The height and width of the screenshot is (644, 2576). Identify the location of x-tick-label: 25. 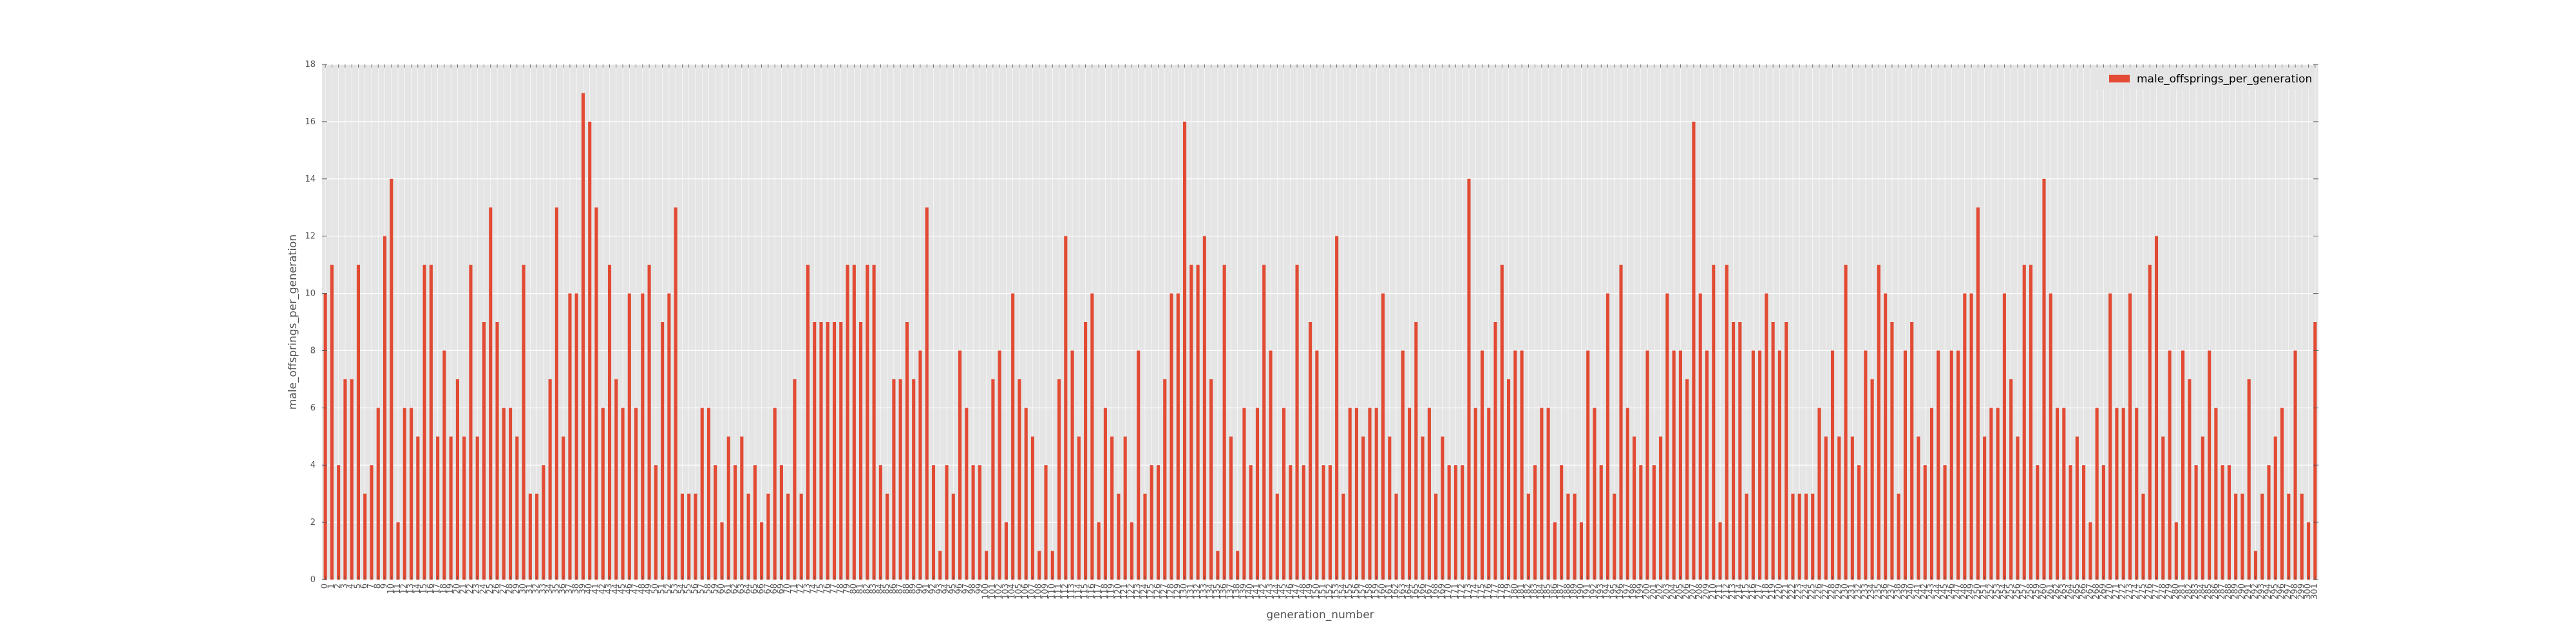
(491, 588).